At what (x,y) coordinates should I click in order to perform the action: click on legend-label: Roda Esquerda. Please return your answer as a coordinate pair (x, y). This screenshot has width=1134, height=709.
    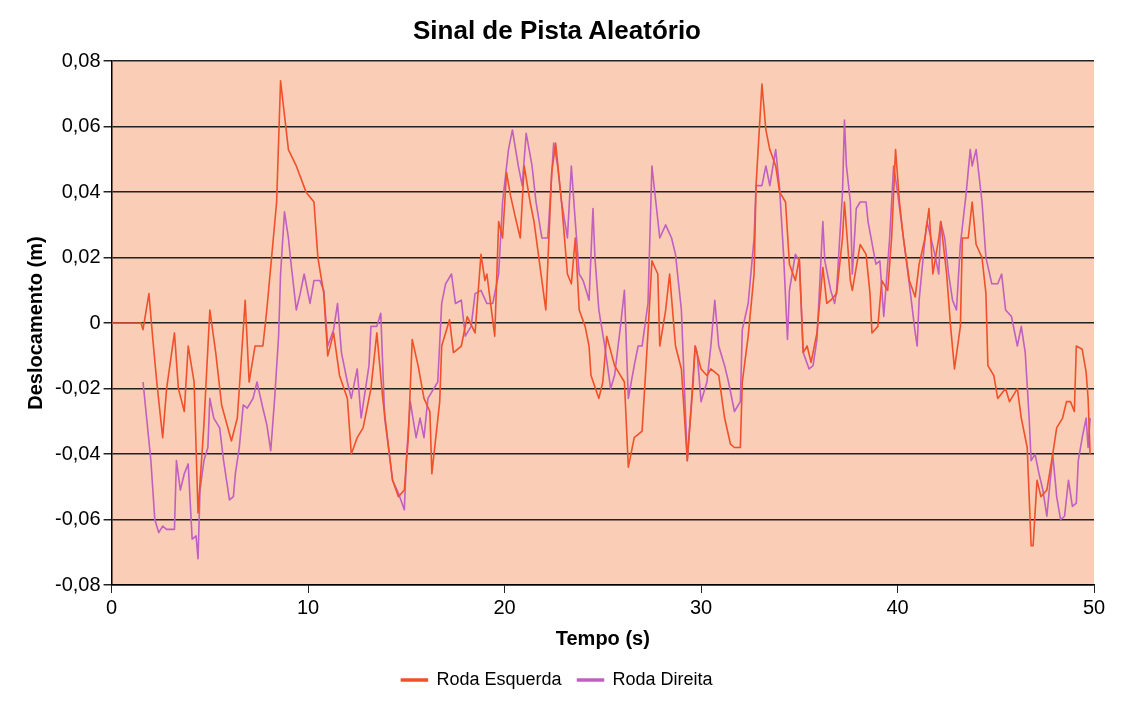
    Looking at the image, I should click on (499, 678).